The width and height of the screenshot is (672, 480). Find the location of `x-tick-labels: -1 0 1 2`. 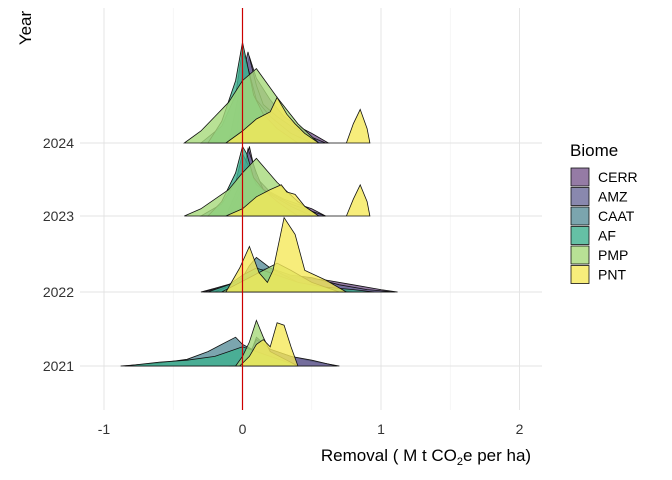

x-tick-labels: -1 0 1 2 is located at coordinates (311, 429).